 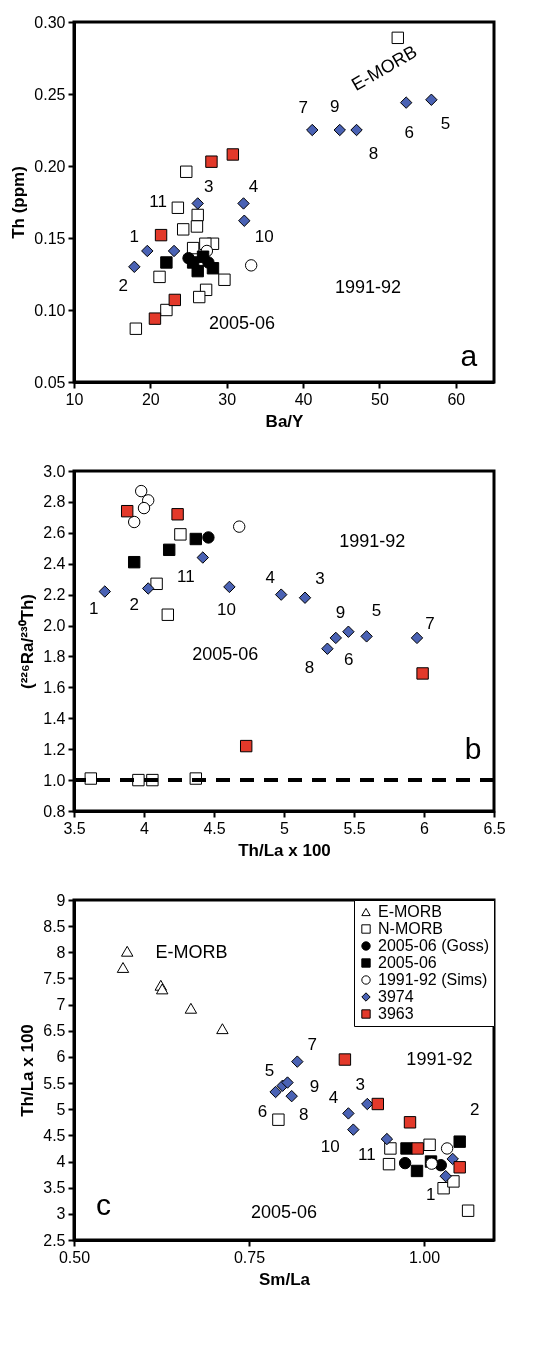 What do you see at coordinates (54, 978) in the screenshot?
I see `y-tick-label: 7.5` at bounding box center [54, 978].